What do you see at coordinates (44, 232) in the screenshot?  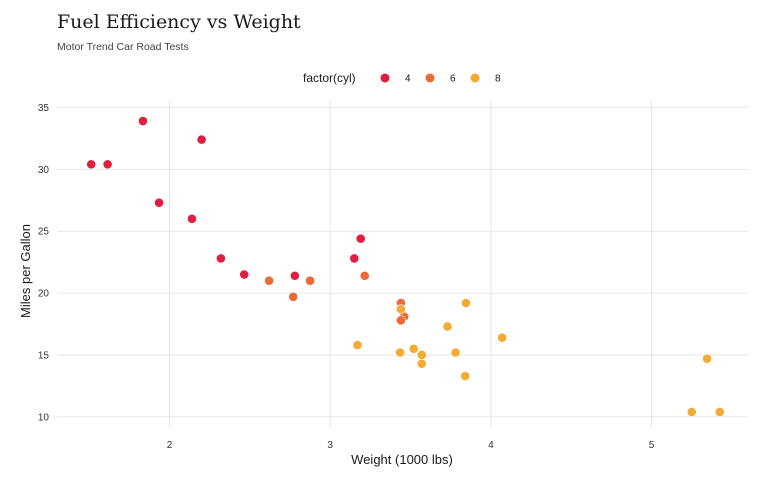 I see `y-tick-label: 25` at bounding box center [44, 232].